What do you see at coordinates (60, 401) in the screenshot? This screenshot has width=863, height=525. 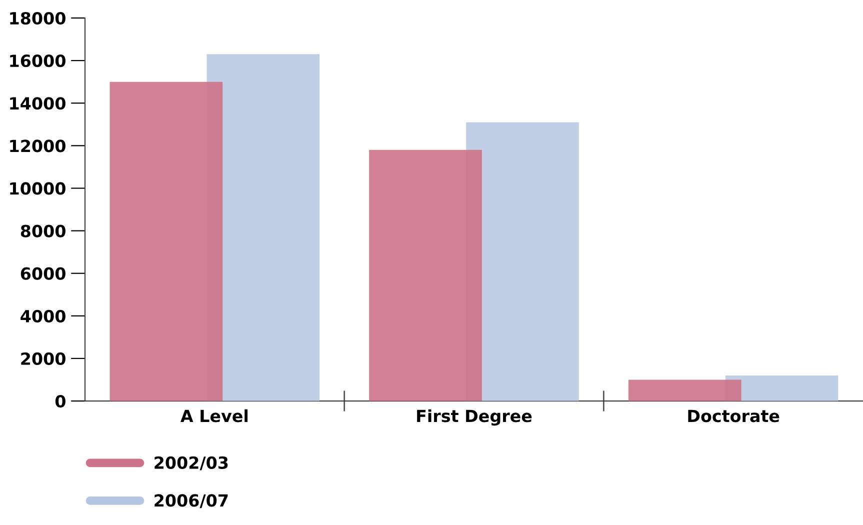 I see `y-tick-label: 0` at bounding box center [60, 401].